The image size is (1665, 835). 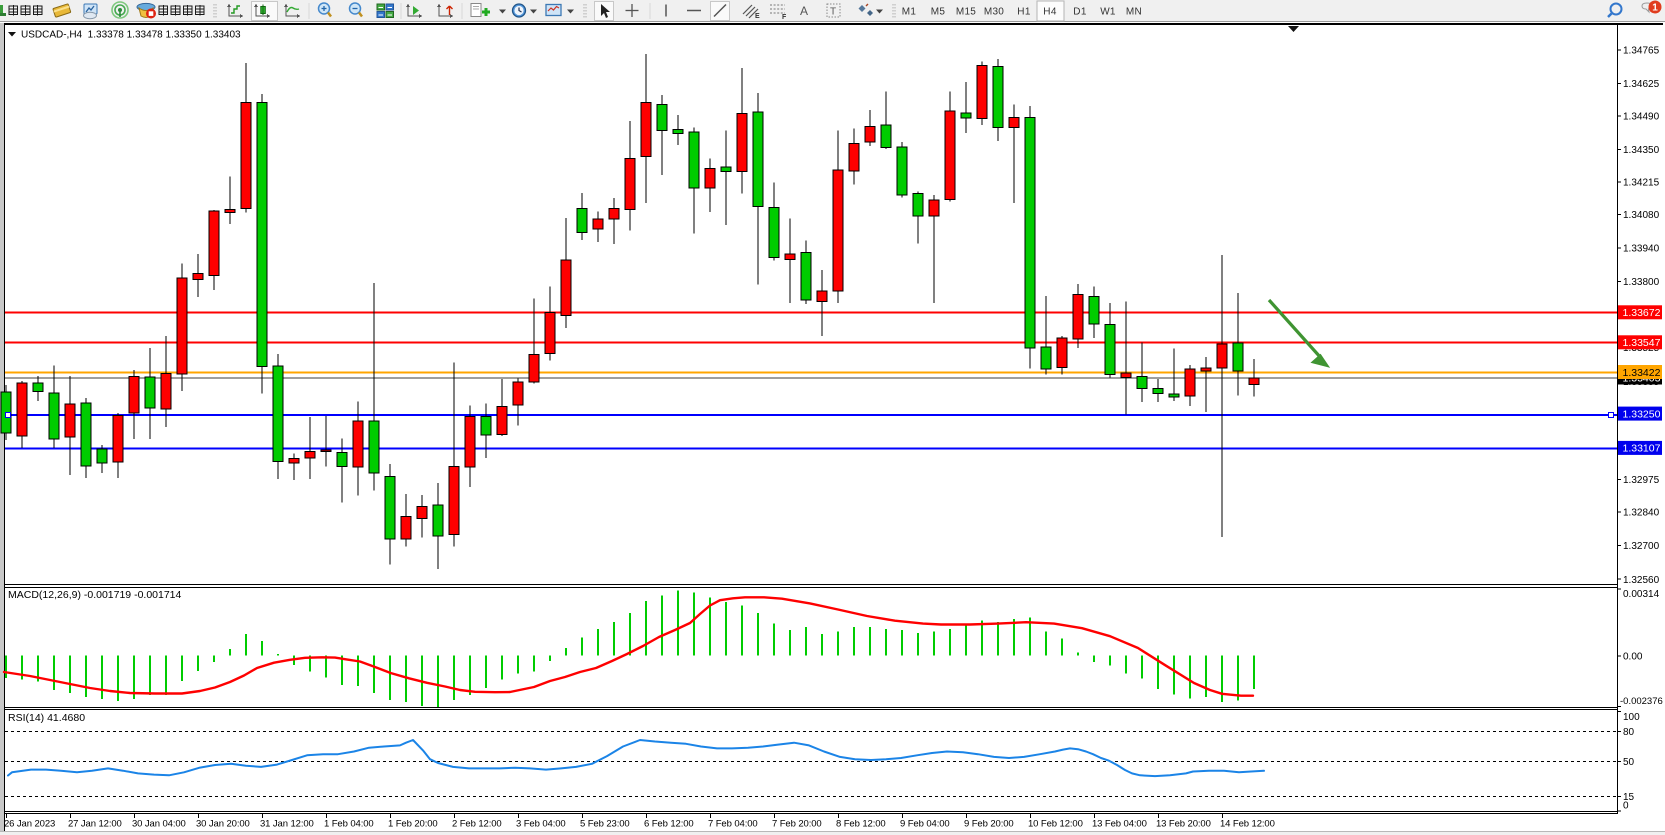 I want to click on svg-text: 10 Feb 12:00, so click(x=1055, y=824).